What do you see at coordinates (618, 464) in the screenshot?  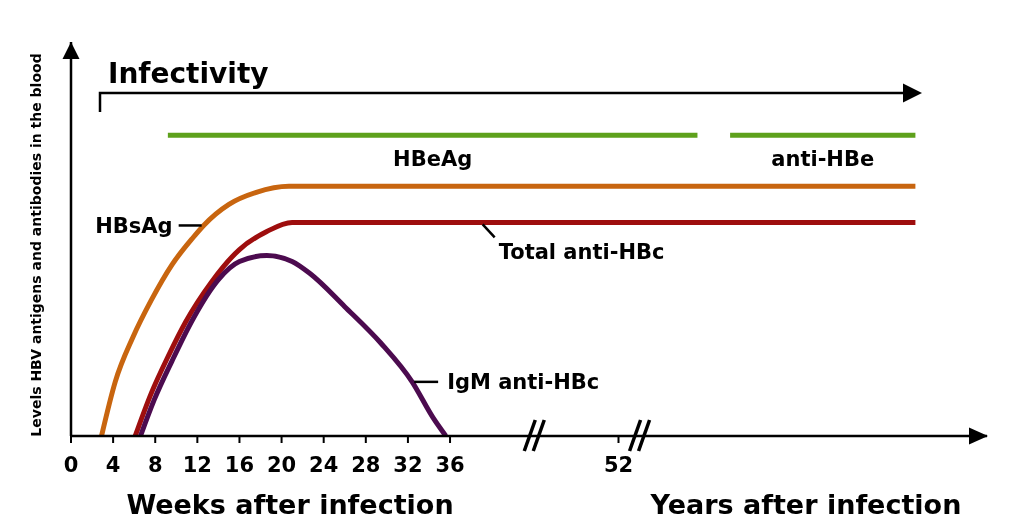 I see `x-tick-label: 52` at bounding box center [618, 464].